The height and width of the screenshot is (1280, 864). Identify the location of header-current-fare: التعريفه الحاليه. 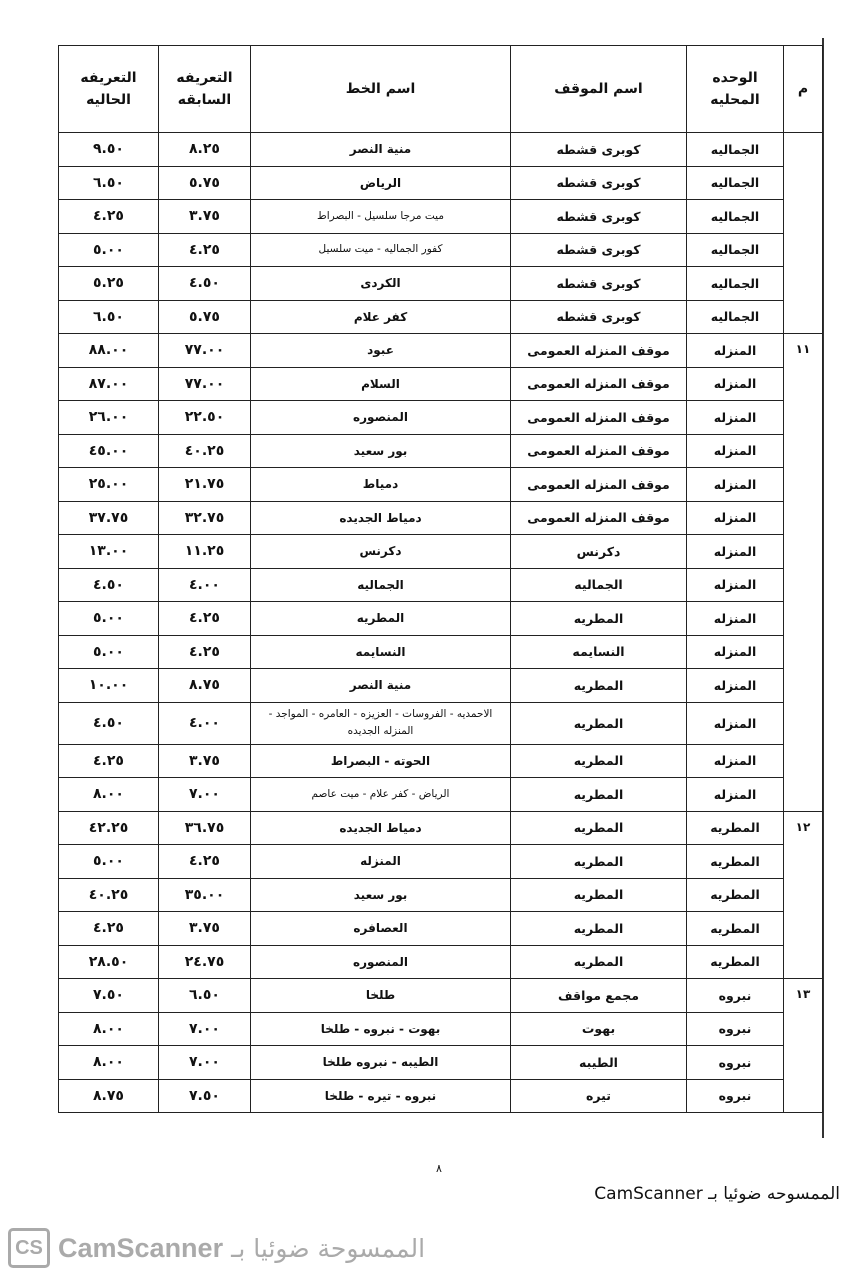
(108, 89).